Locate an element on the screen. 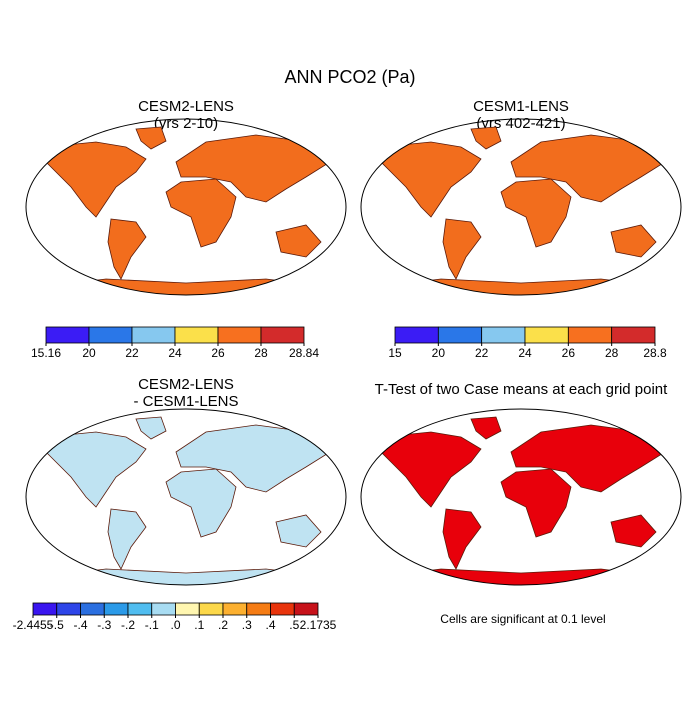  figure-title: ANN PCO2 (Pa) is located at coordinates (349, 77).